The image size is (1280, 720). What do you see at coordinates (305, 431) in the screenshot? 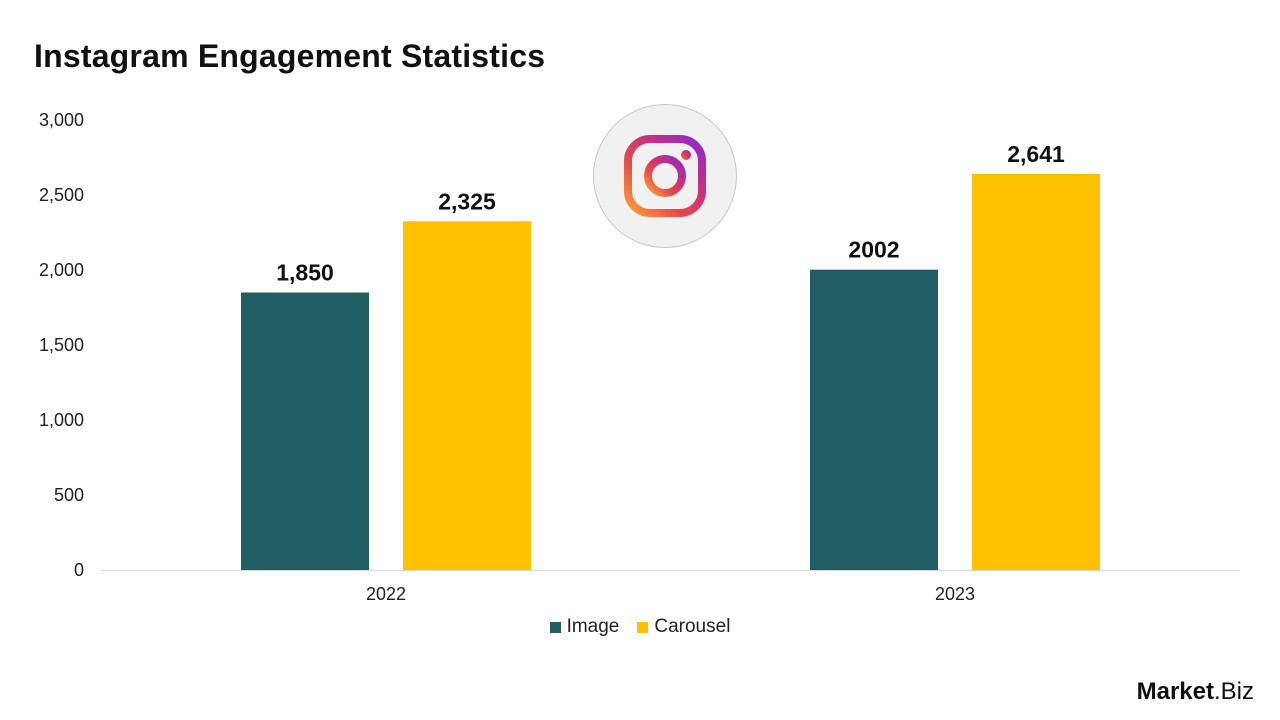
I see `bar-image-2022` at bounding box center [305, 431].